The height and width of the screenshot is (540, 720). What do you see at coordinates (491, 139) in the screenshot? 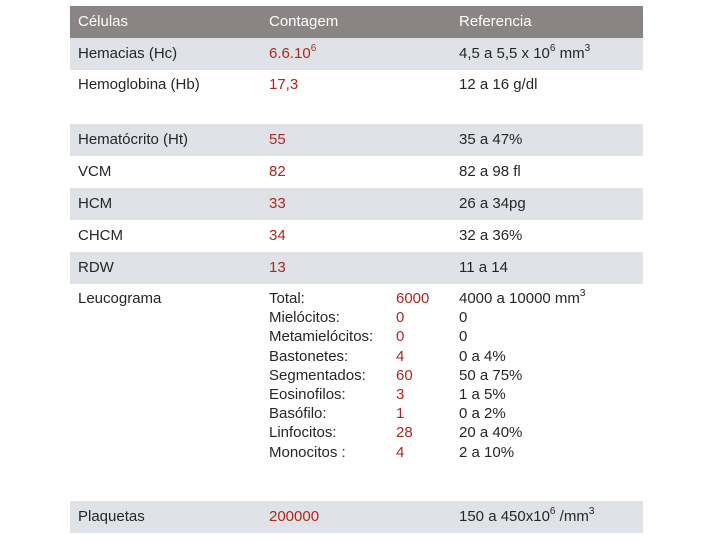
I see `row-reference: 35 a 47%` at bounding box center [491, 139].